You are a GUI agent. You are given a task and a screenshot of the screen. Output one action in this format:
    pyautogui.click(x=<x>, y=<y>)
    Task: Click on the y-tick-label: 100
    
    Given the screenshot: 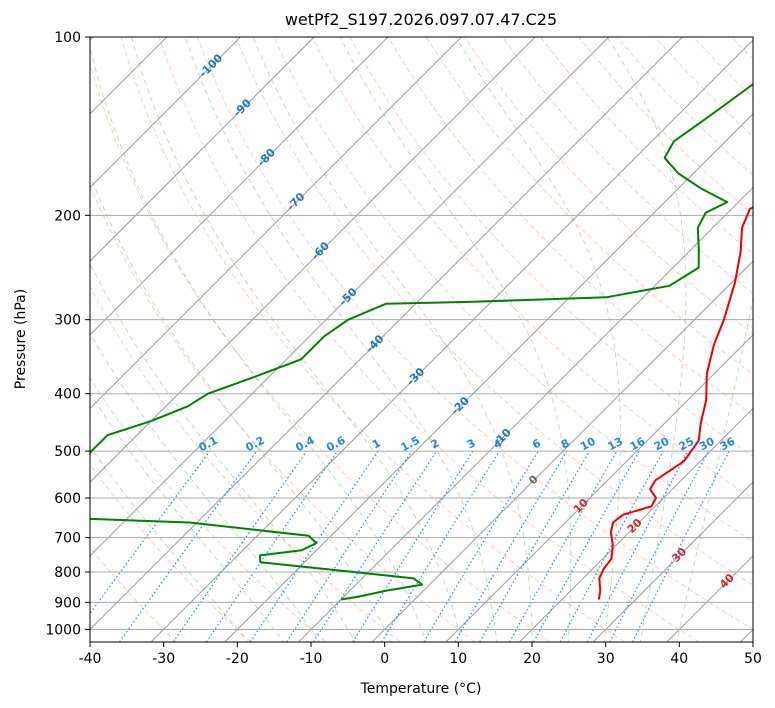 What is the action you would take?
    pyautogui.click(x=67, y=38)
    